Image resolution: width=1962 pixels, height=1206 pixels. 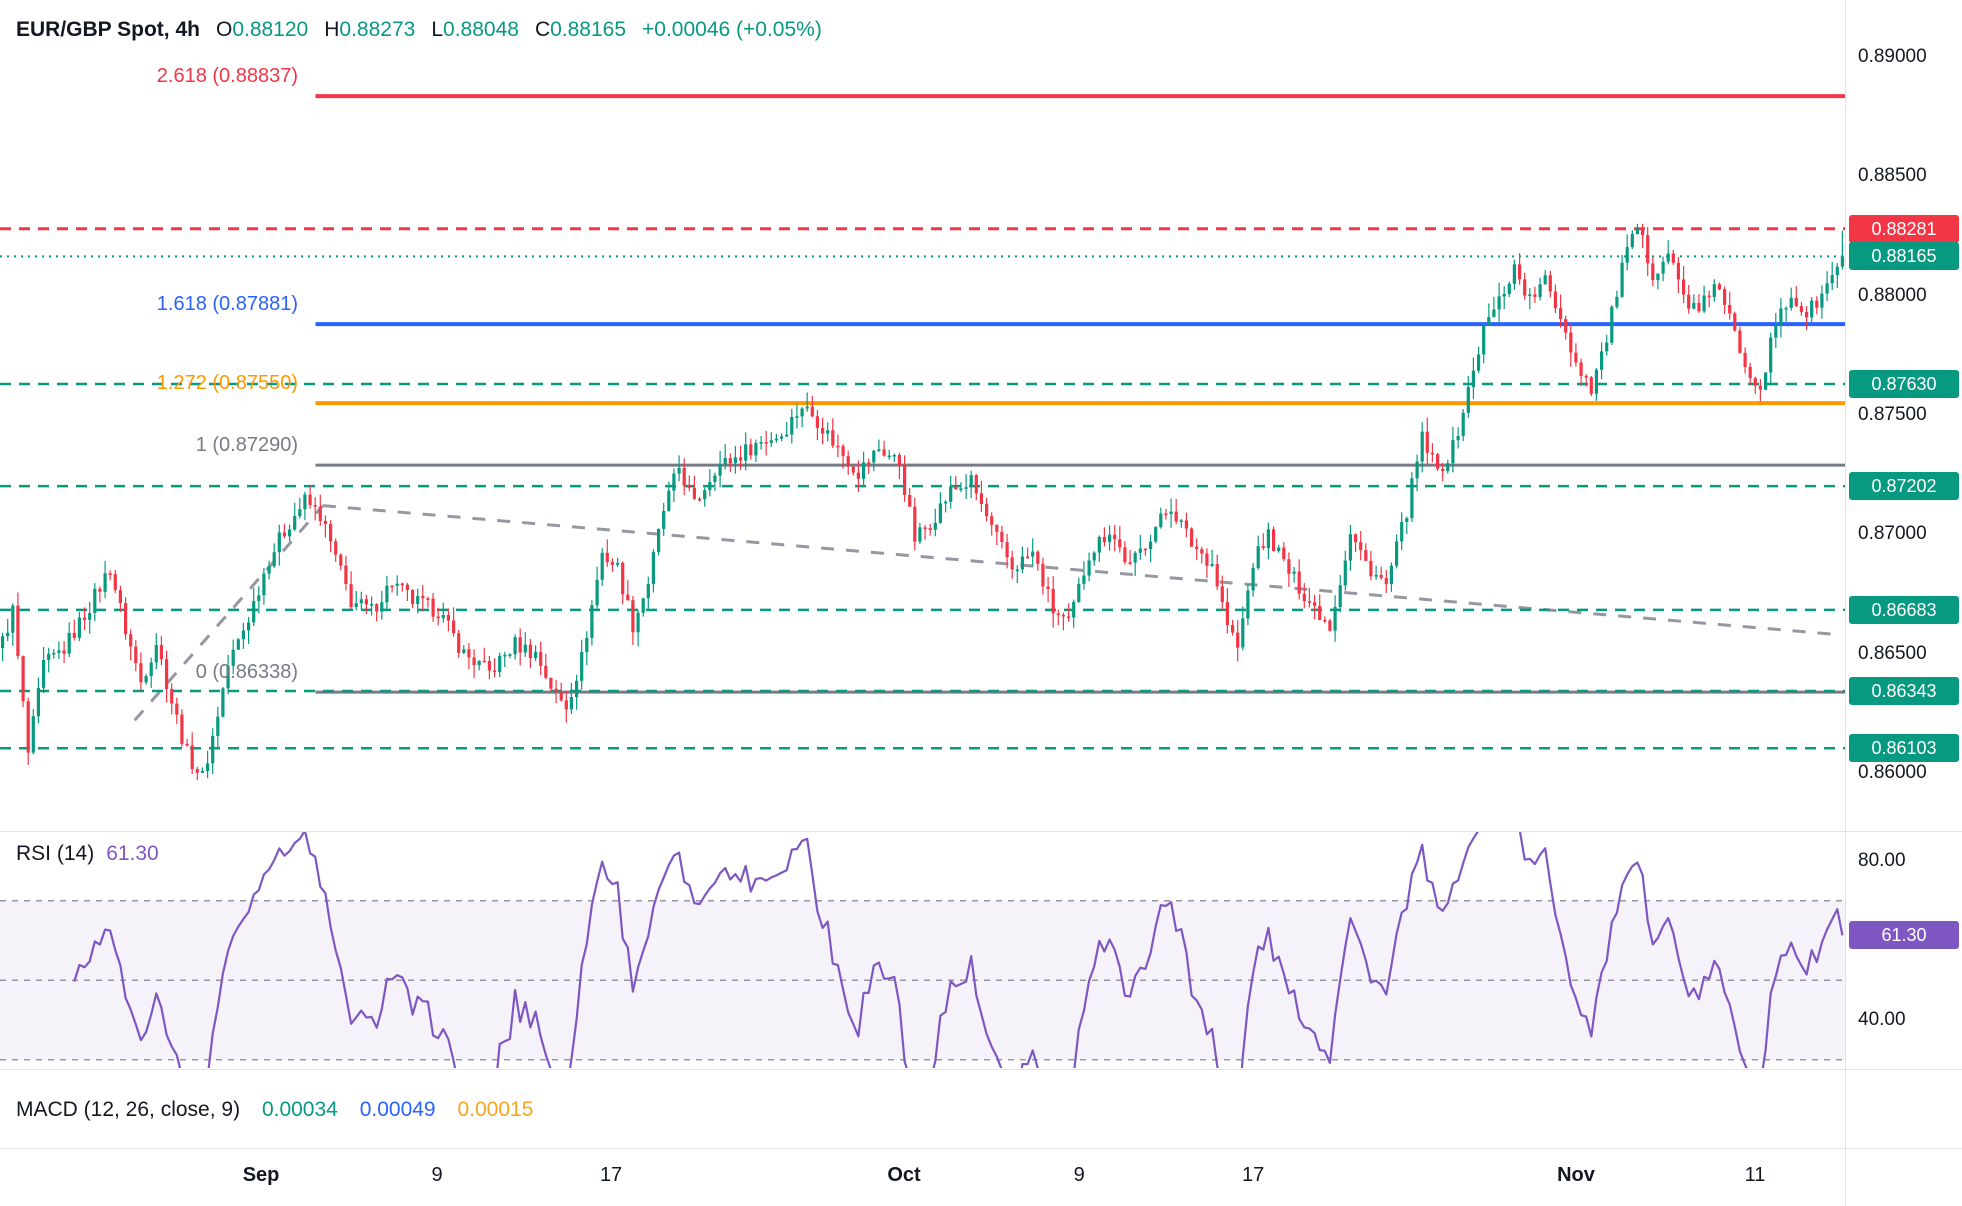 What do you see at coordinates (904, 1175) in the screenshot?
I see `time-tick-Oct: Oct` at bounding box center [904, 1175].